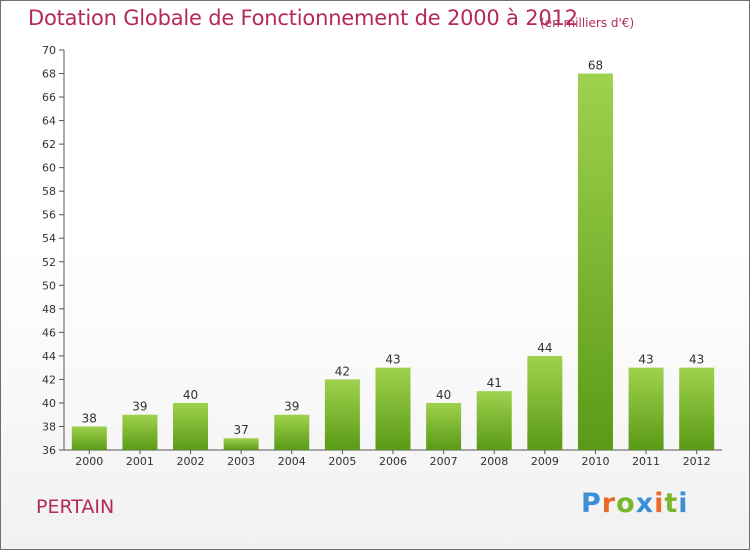  What do you see at coordinates (587, 23) in the screenshot?
I see `chart-unit: (en milliers d'€)` at bounding box center [587, 23].